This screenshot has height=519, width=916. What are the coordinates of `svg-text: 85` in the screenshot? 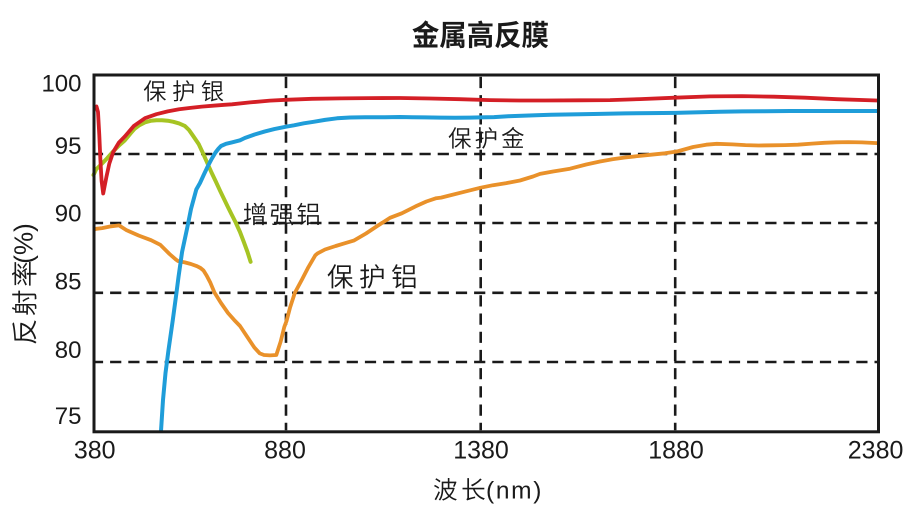 It's located at (68, 282).